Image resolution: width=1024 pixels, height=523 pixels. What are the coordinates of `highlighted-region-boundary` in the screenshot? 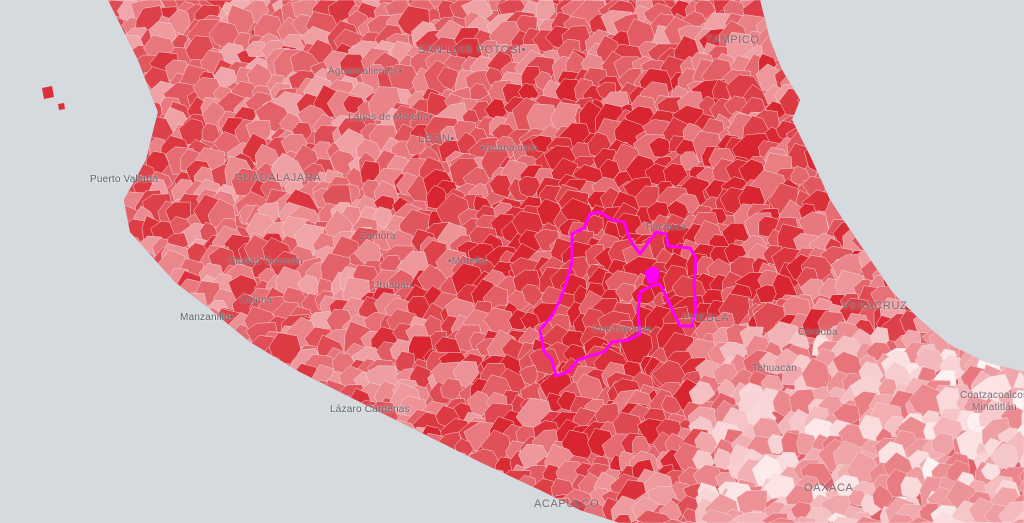 It's located at (618, 294).